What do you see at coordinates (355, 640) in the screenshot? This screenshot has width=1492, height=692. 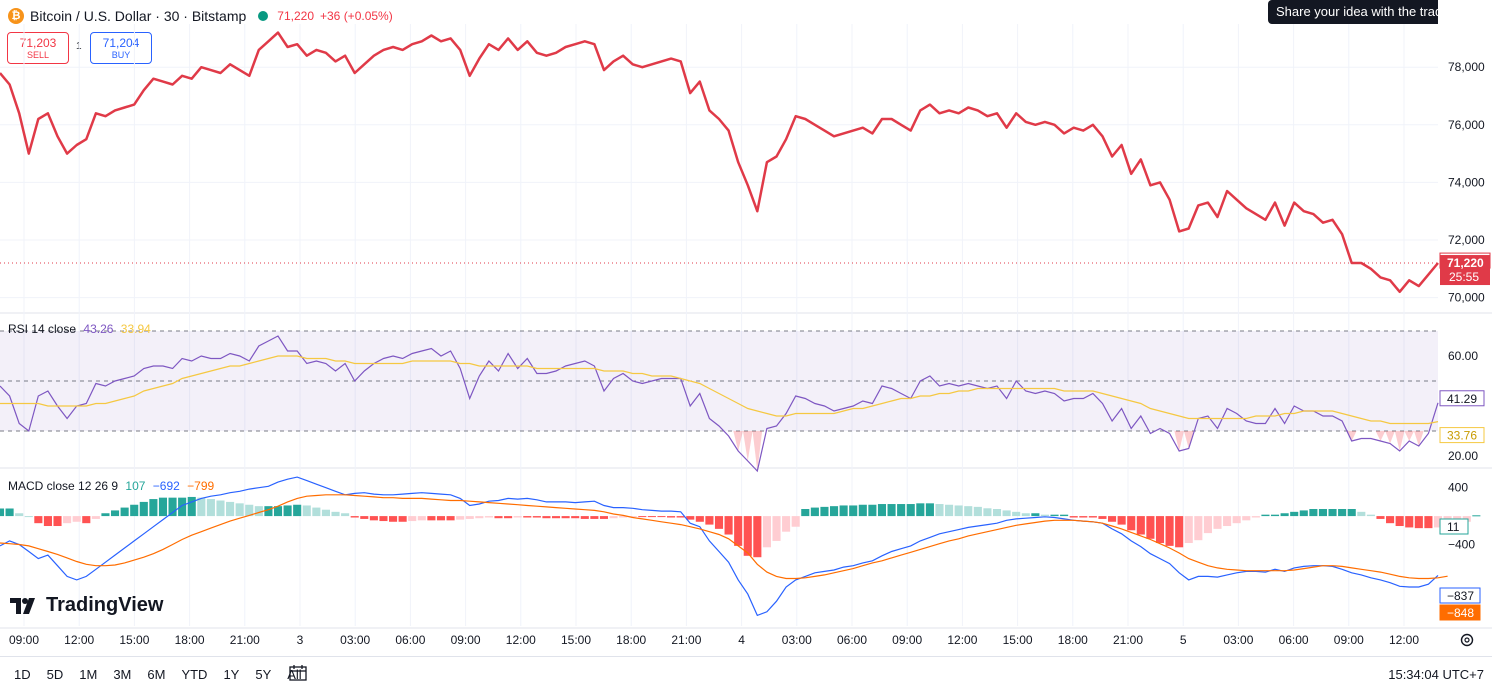 I see `x-tick-label: 03:00` at bounding box center [355, 640].